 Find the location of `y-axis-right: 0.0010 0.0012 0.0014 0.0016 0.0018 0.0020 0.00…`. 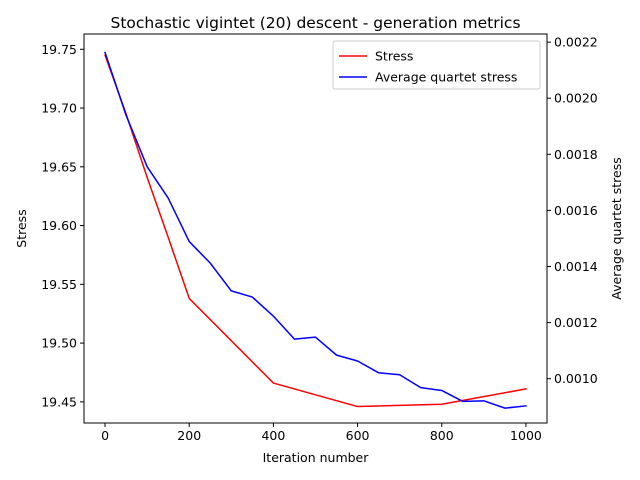

y-axis-right: 0.0010 0.0012 0.0014 0.0016 0.0018 0.0020 0.00… is located at coordinates (572, 210).